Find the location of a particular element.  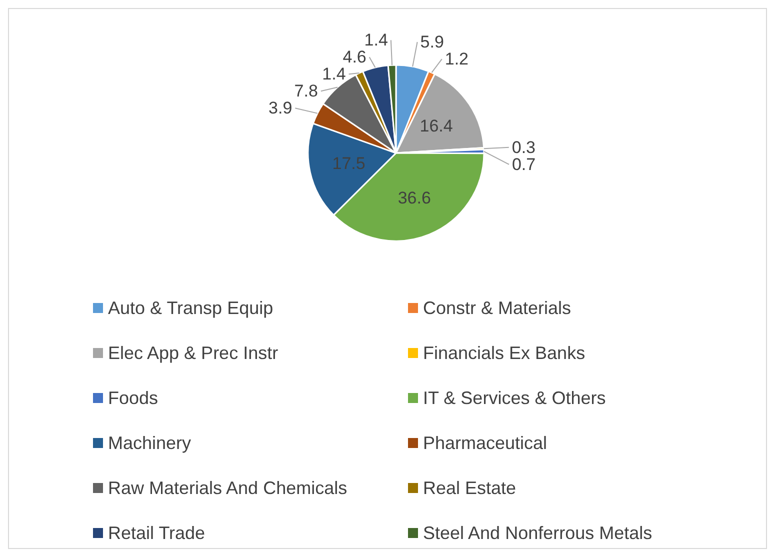

legend-label: Auto & Transp Equip is located at coordinates (191, 308).